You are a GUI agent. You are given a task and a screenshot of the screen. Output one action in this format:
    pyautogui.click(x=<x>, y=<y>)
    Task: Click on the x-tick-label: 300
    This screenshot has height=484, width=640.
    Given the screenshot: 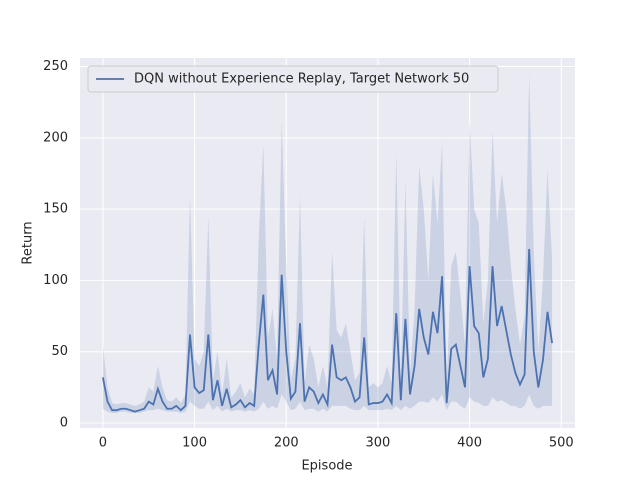 What is the action you would take?
    pyautogui.click(x=378, y=443)
    